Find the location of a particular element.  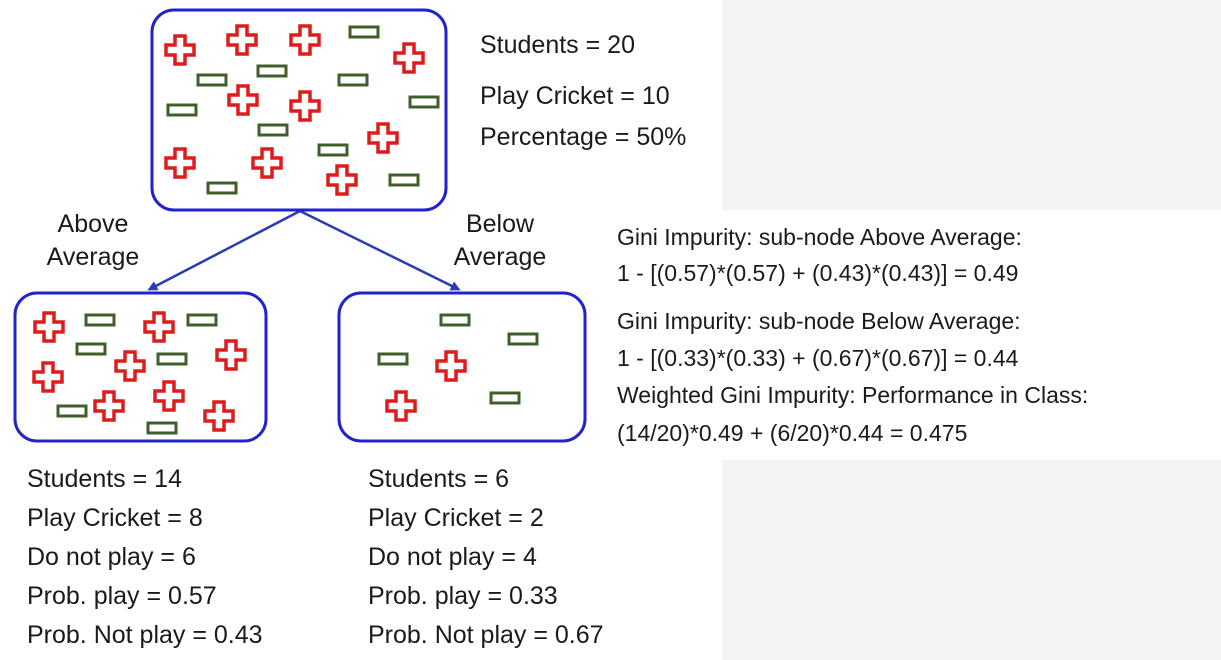

right-prob-not-play-text: Prob. Not play = 0.67 is located at coordinates (486, 635).